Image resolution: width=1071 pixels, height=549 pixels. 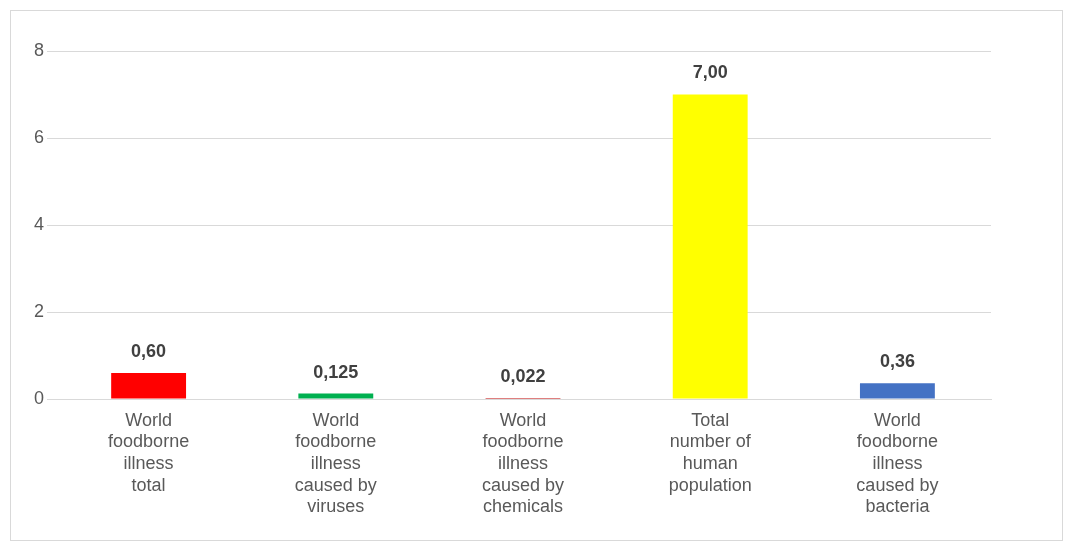 I want to click on y-tick-label: 0, so click(x=39, y=397).